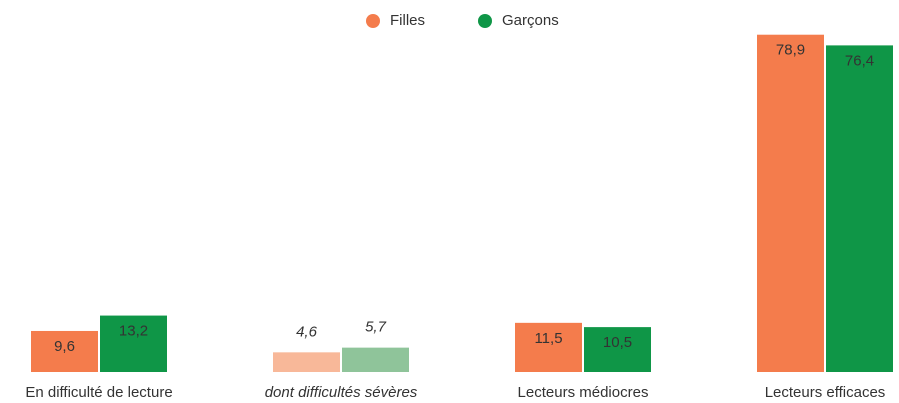 This screenshot has width=899, height=403. I want to click on value-label: 76,4, so click(859, 60).